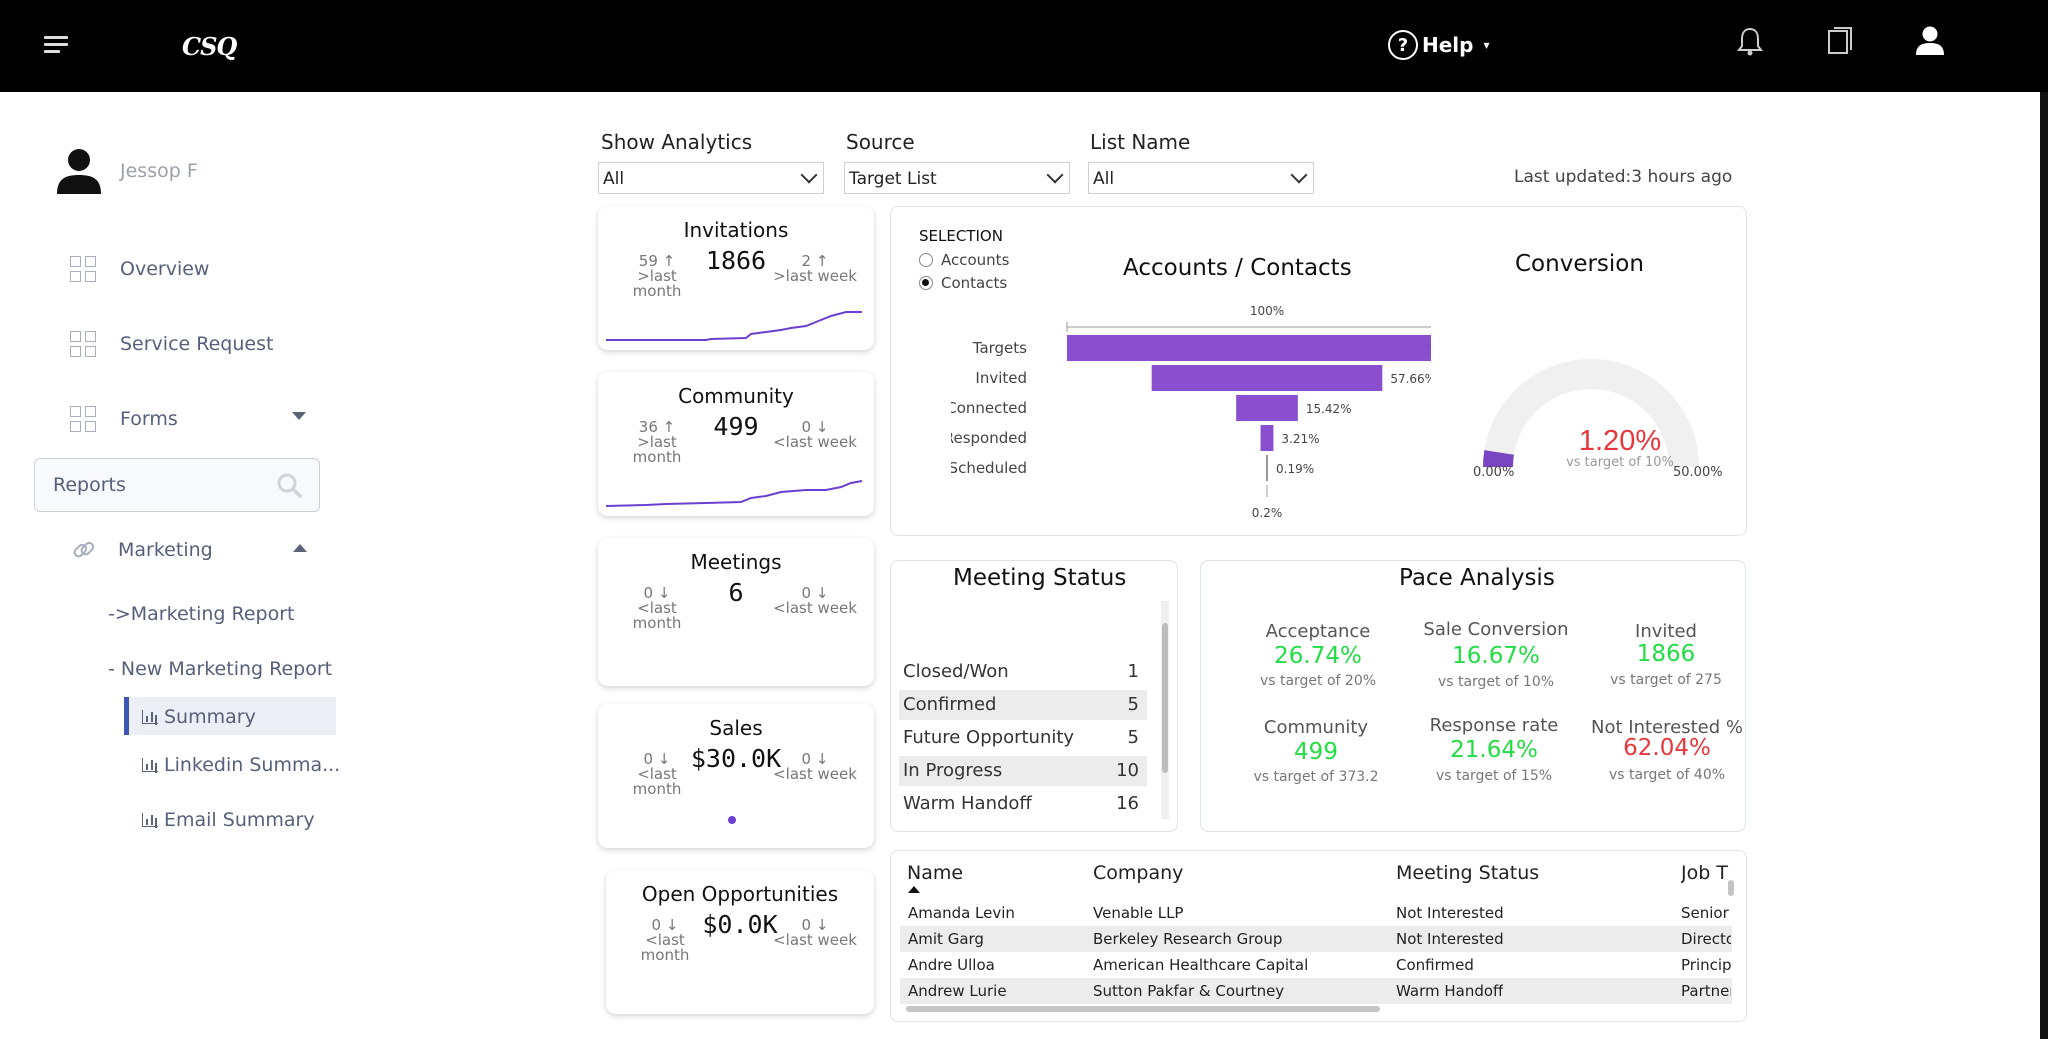  Describe the element at coordinates (2044, 565) in the screenshot. I see `page-scrollbar` at that location.